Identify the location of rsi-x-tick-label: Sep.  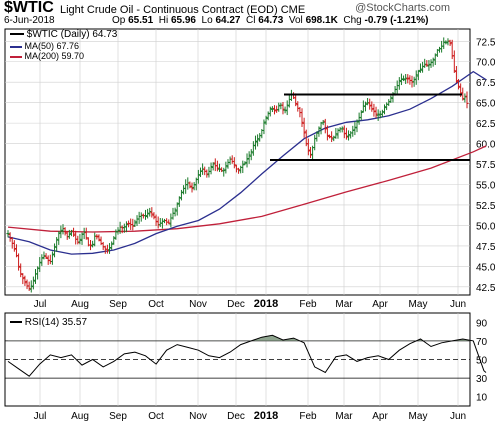
(118, 416).